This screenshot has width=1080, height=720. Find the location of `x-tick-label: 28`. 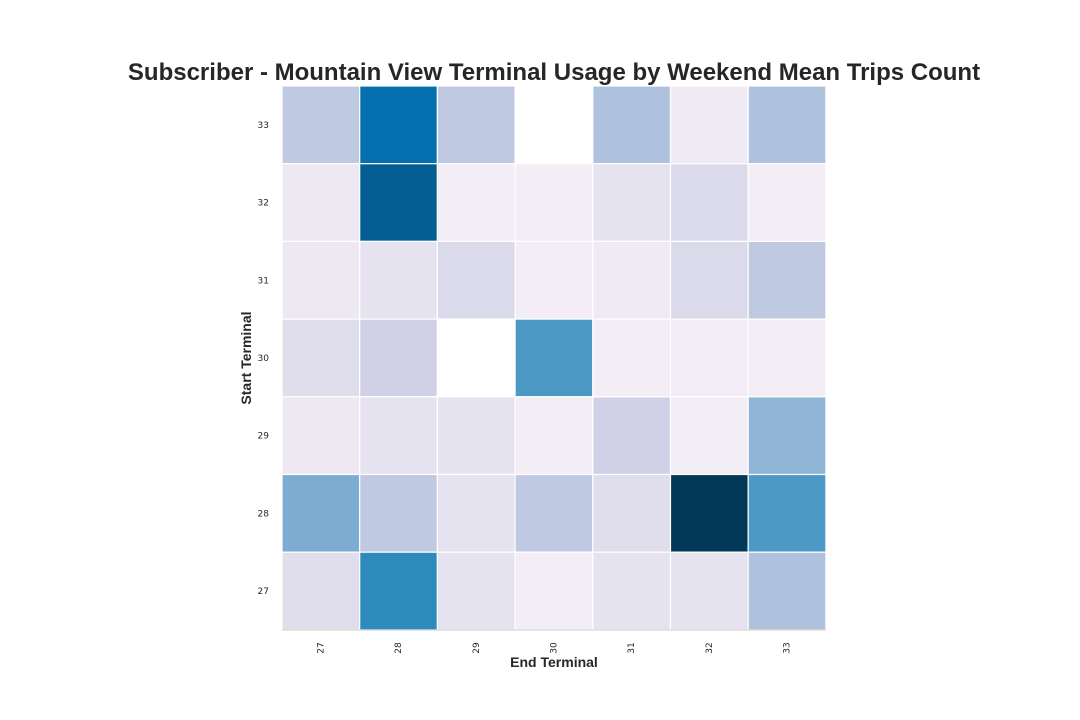

x-tick-label: 28 is located at coordinates (399, 648).